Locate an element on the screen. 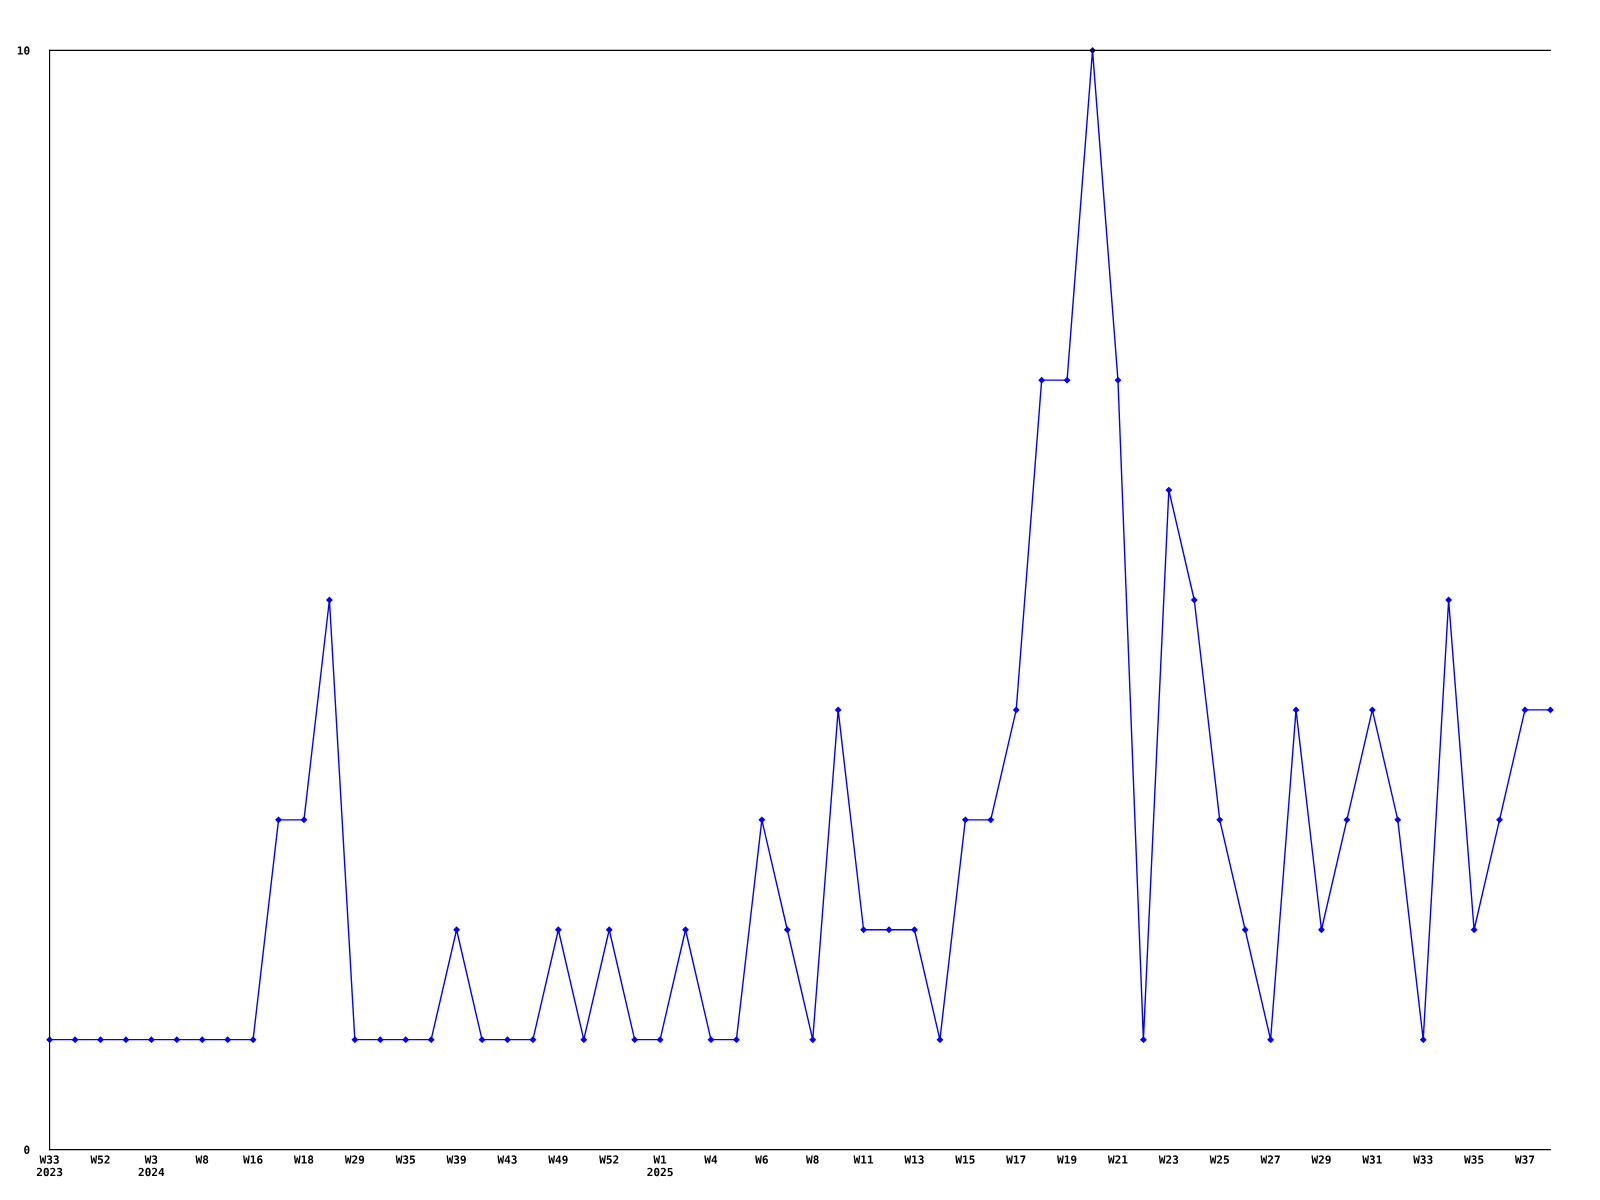  x-tick-label: W39 is located at coordinates (456, 1159).